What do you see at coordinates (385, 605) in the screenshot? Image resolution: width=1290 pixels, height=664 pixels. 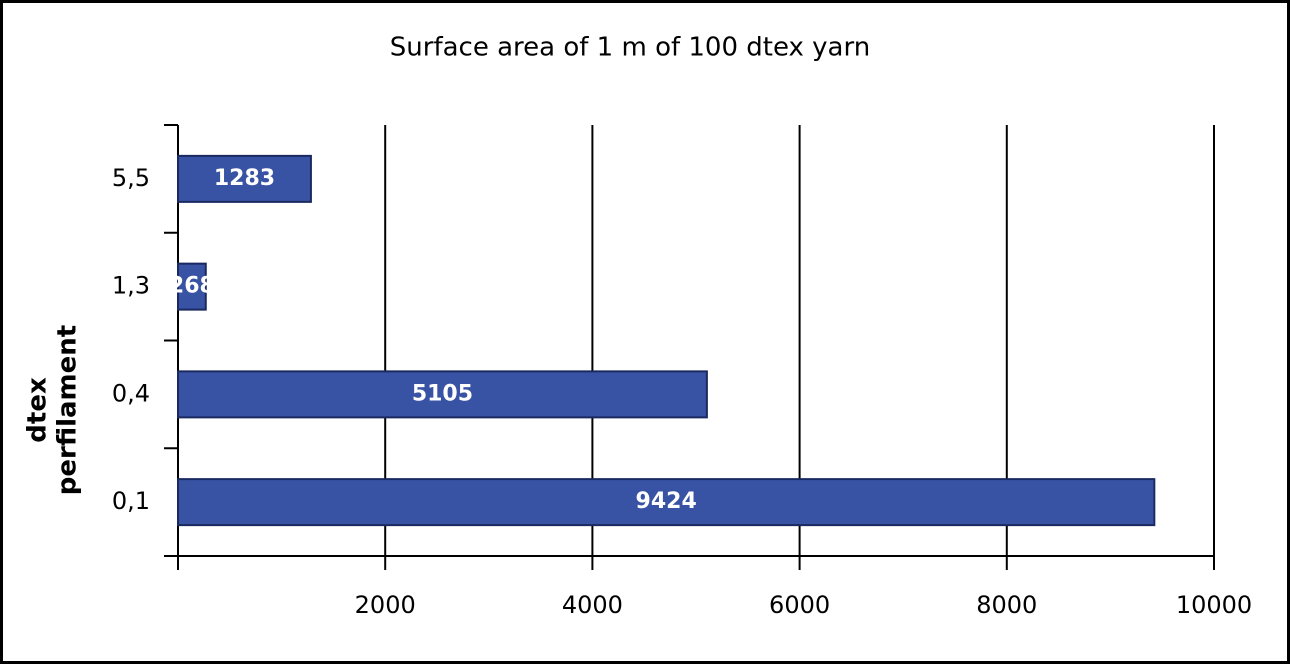 I see `x-tick-label: 2000` at bounding box center [385, 605].